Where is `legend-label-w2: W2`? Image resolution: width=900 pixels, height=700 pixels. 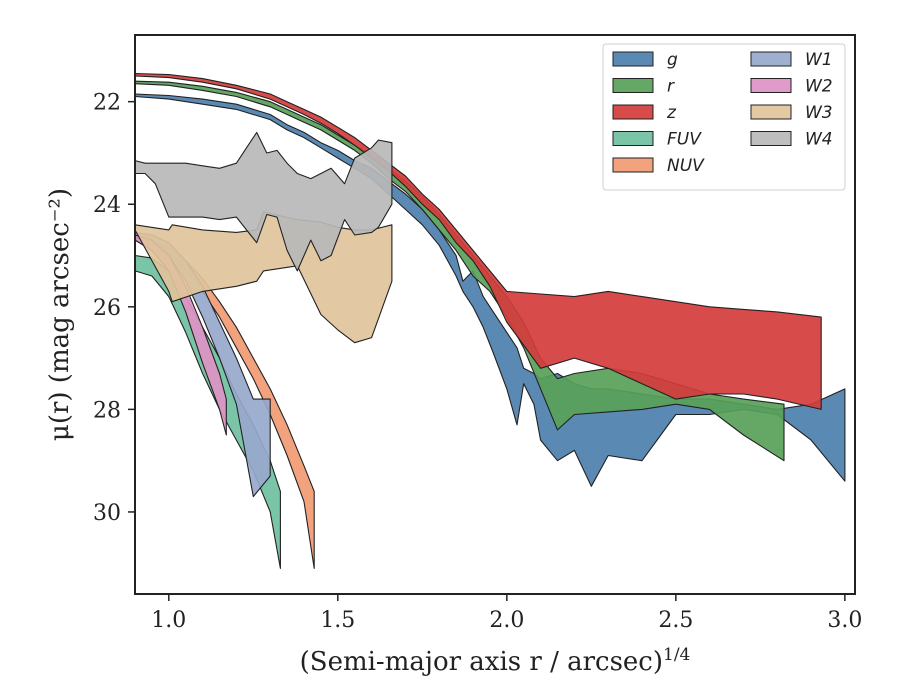 legend-label-w2: W2 is located at coordinates (819, 87).